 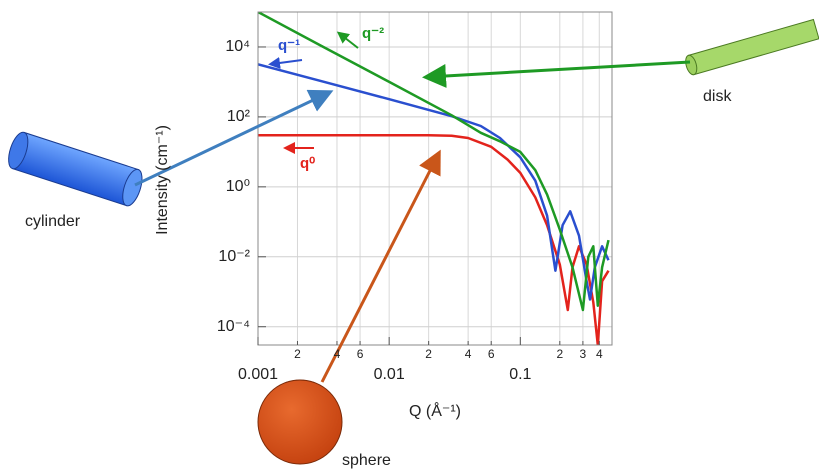 I want to click on sphere-arrow, so click(x=380, y=266).